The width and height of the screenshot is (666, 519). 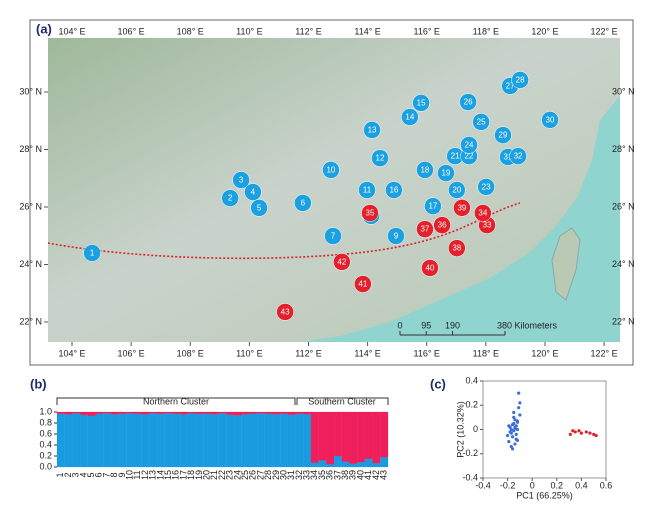 What do you see at coordinates (131, 31) in the screenshot?
I see `lon-label: 106° E` at bounding box center [131, 31].